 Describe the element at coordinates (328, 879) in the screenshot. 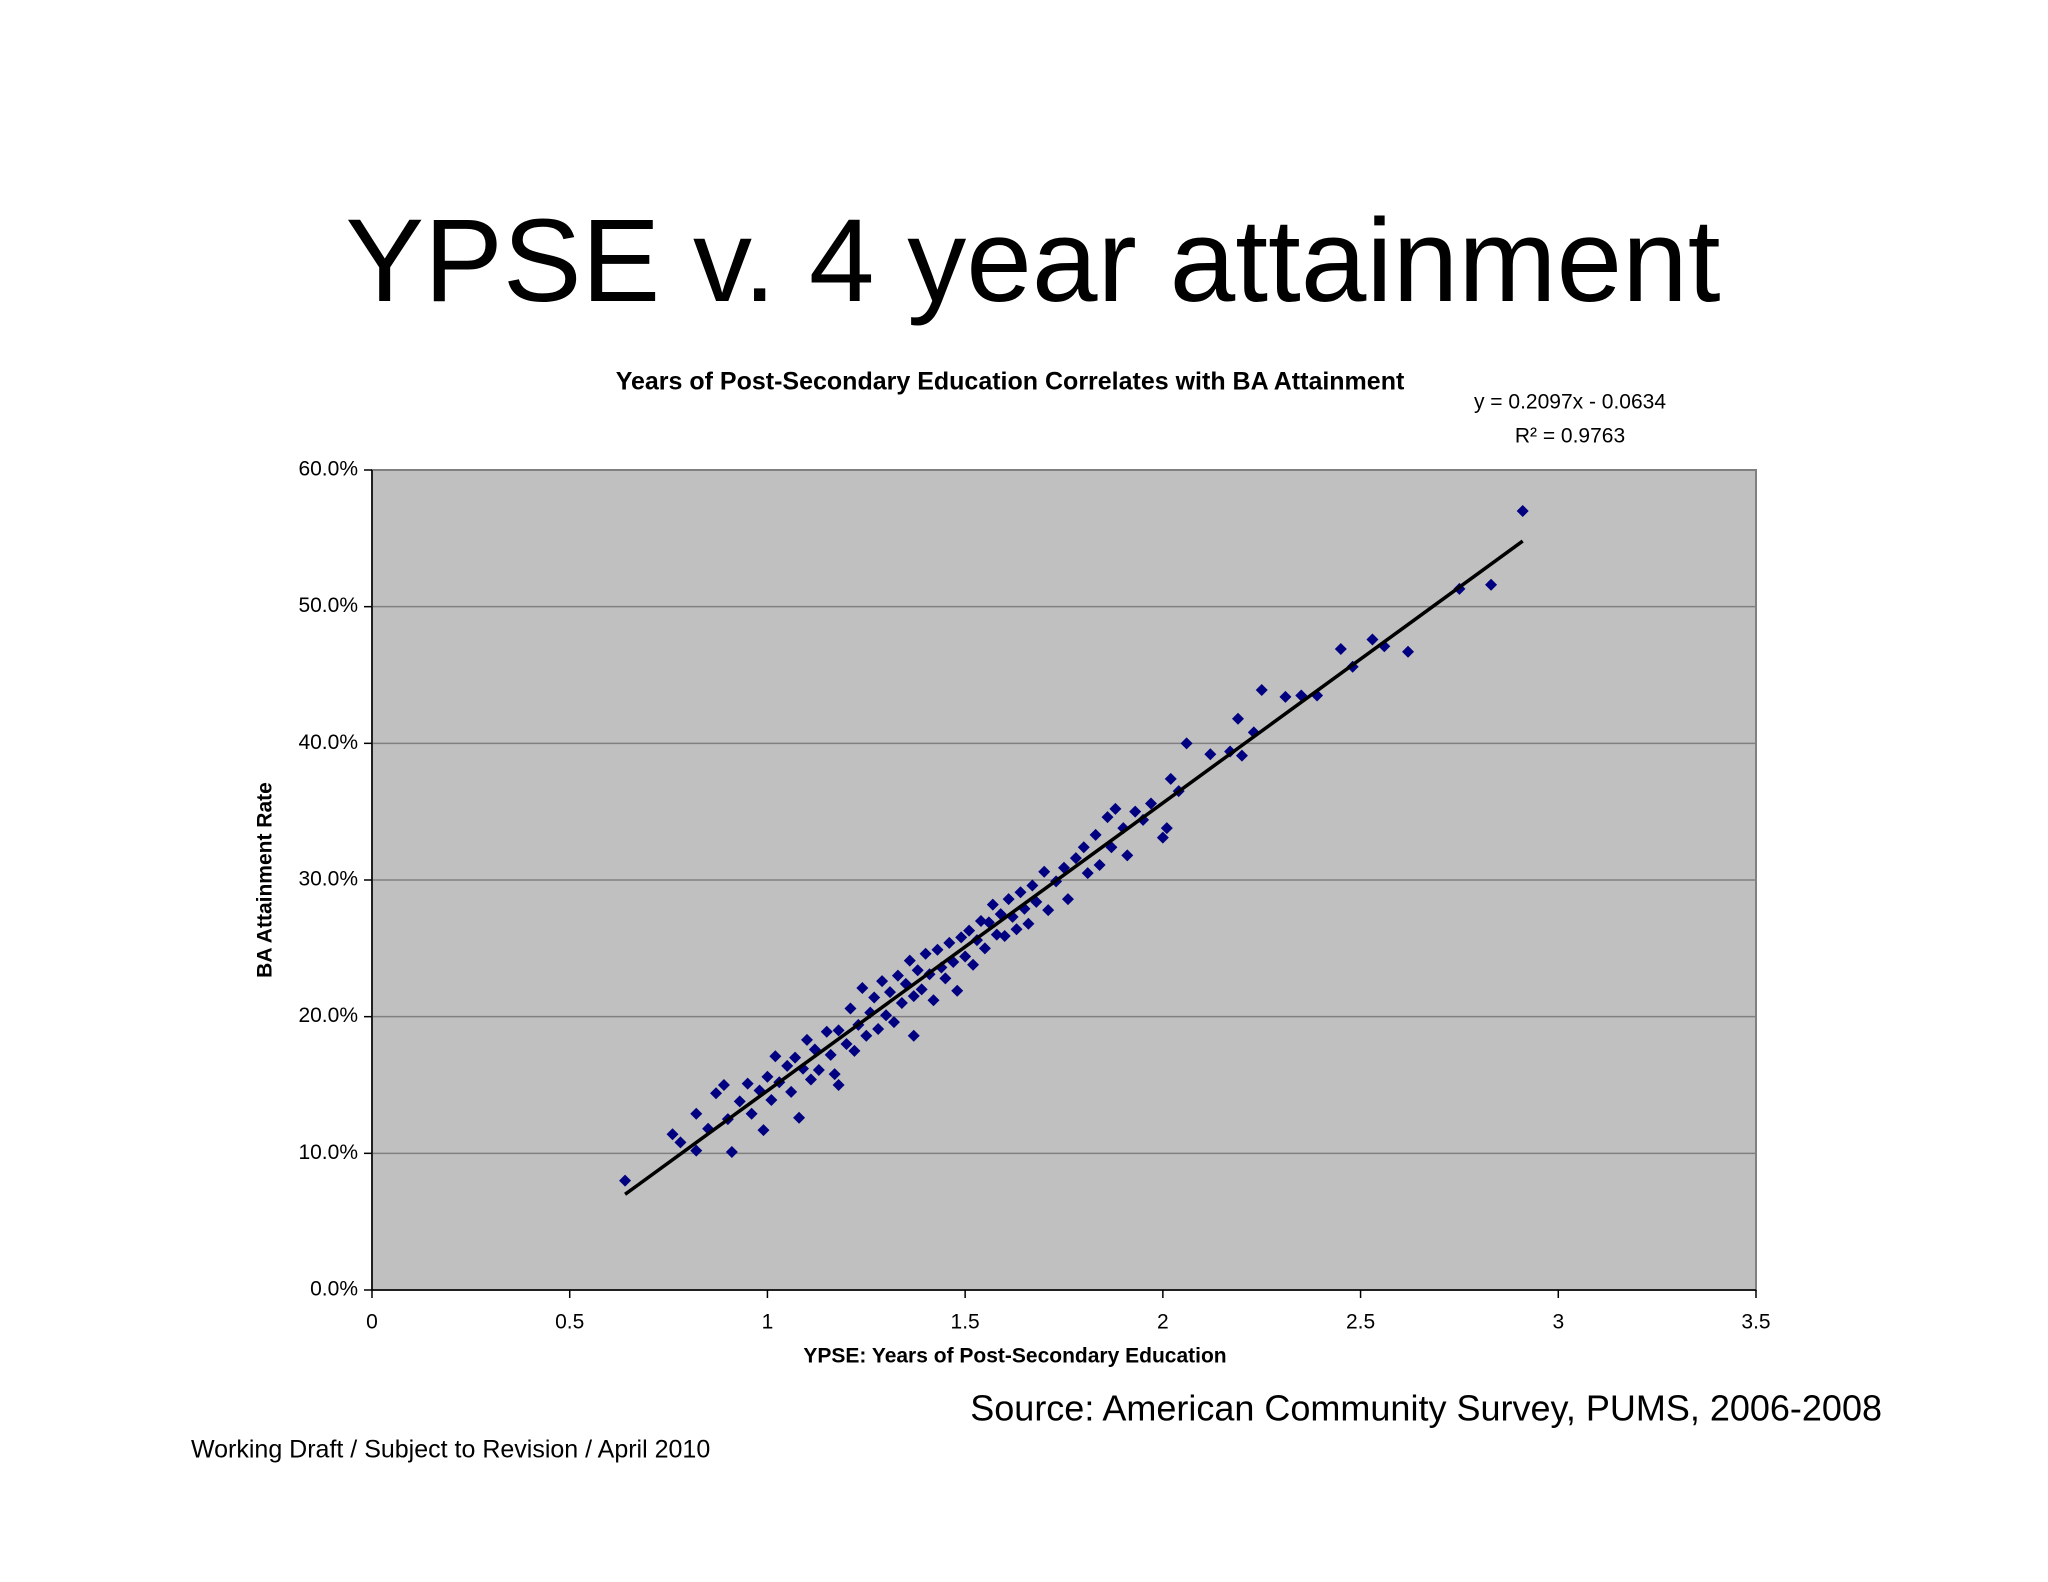

I see `y-tick-label: 30.0%` at that location.